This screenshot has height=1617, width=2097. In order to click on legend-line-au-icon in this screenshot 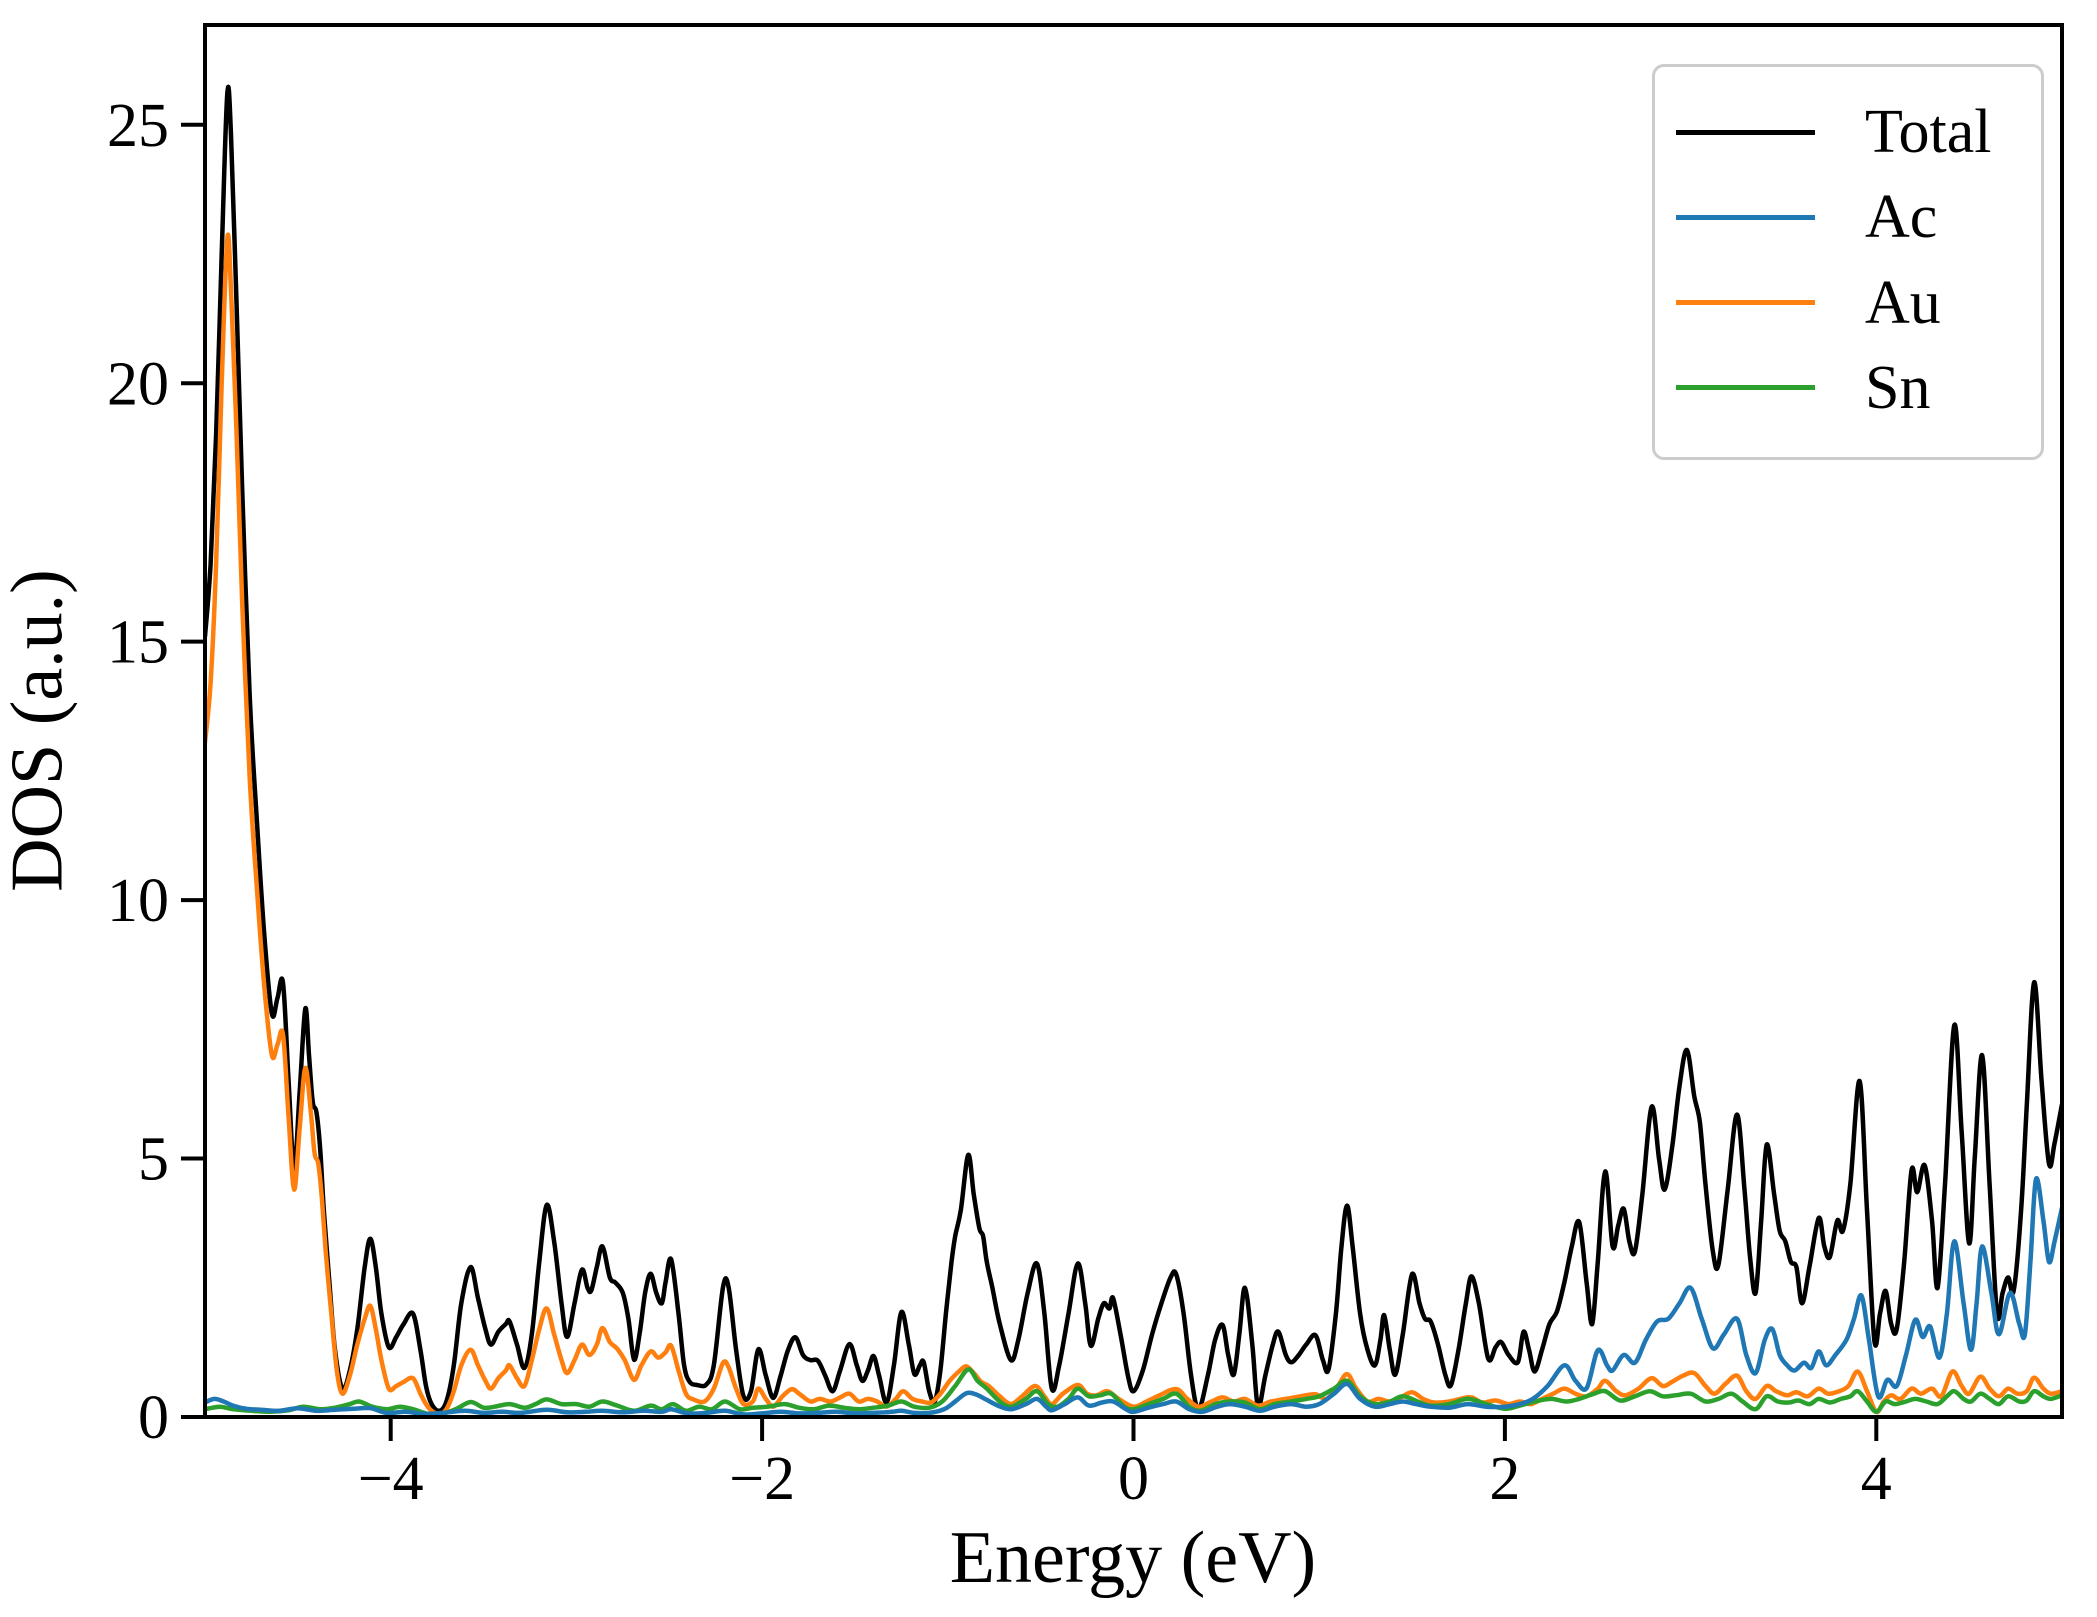, I will do `click(1745, 303)`.